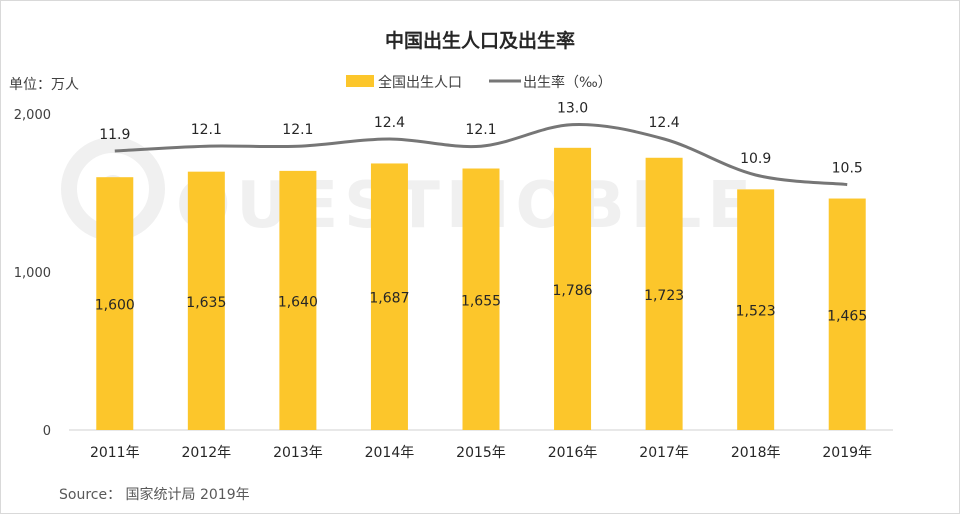  I want to click on legend-bar-swatch, so click(360, 81).